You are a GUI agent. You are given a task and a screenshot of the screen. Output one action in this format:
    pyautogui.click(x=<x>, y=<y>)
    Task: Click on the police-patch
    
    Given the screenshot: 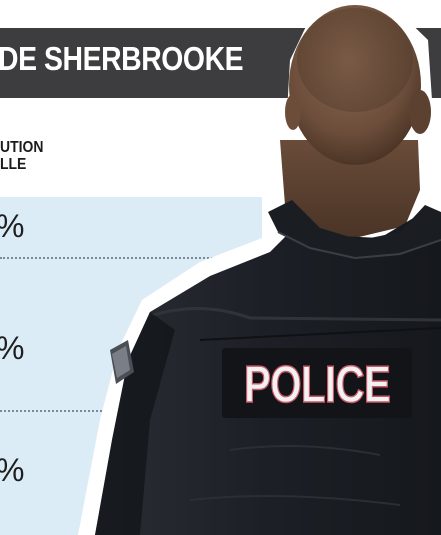 What is the action you would take?
    pyautogui.click(x=317, y=383)
    